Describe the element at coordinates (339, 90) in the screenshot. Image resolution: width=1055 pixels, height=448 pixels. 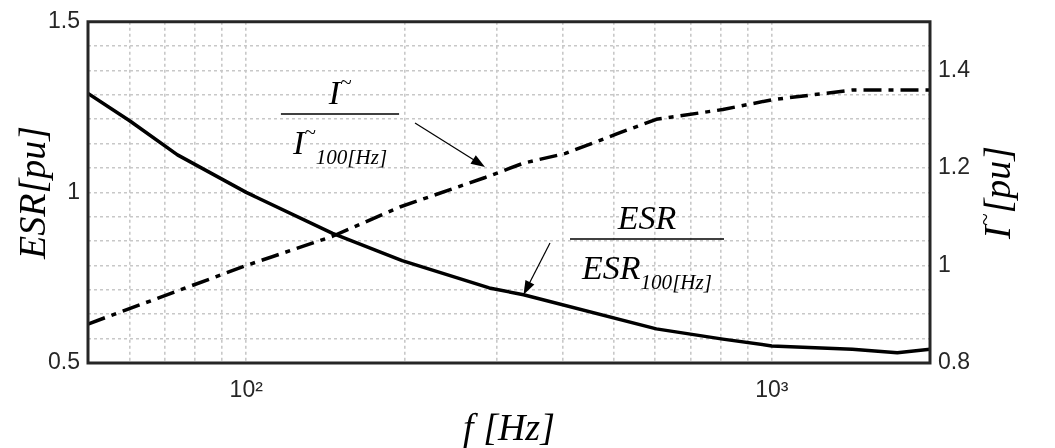
I see `annotation: I~` at that location.